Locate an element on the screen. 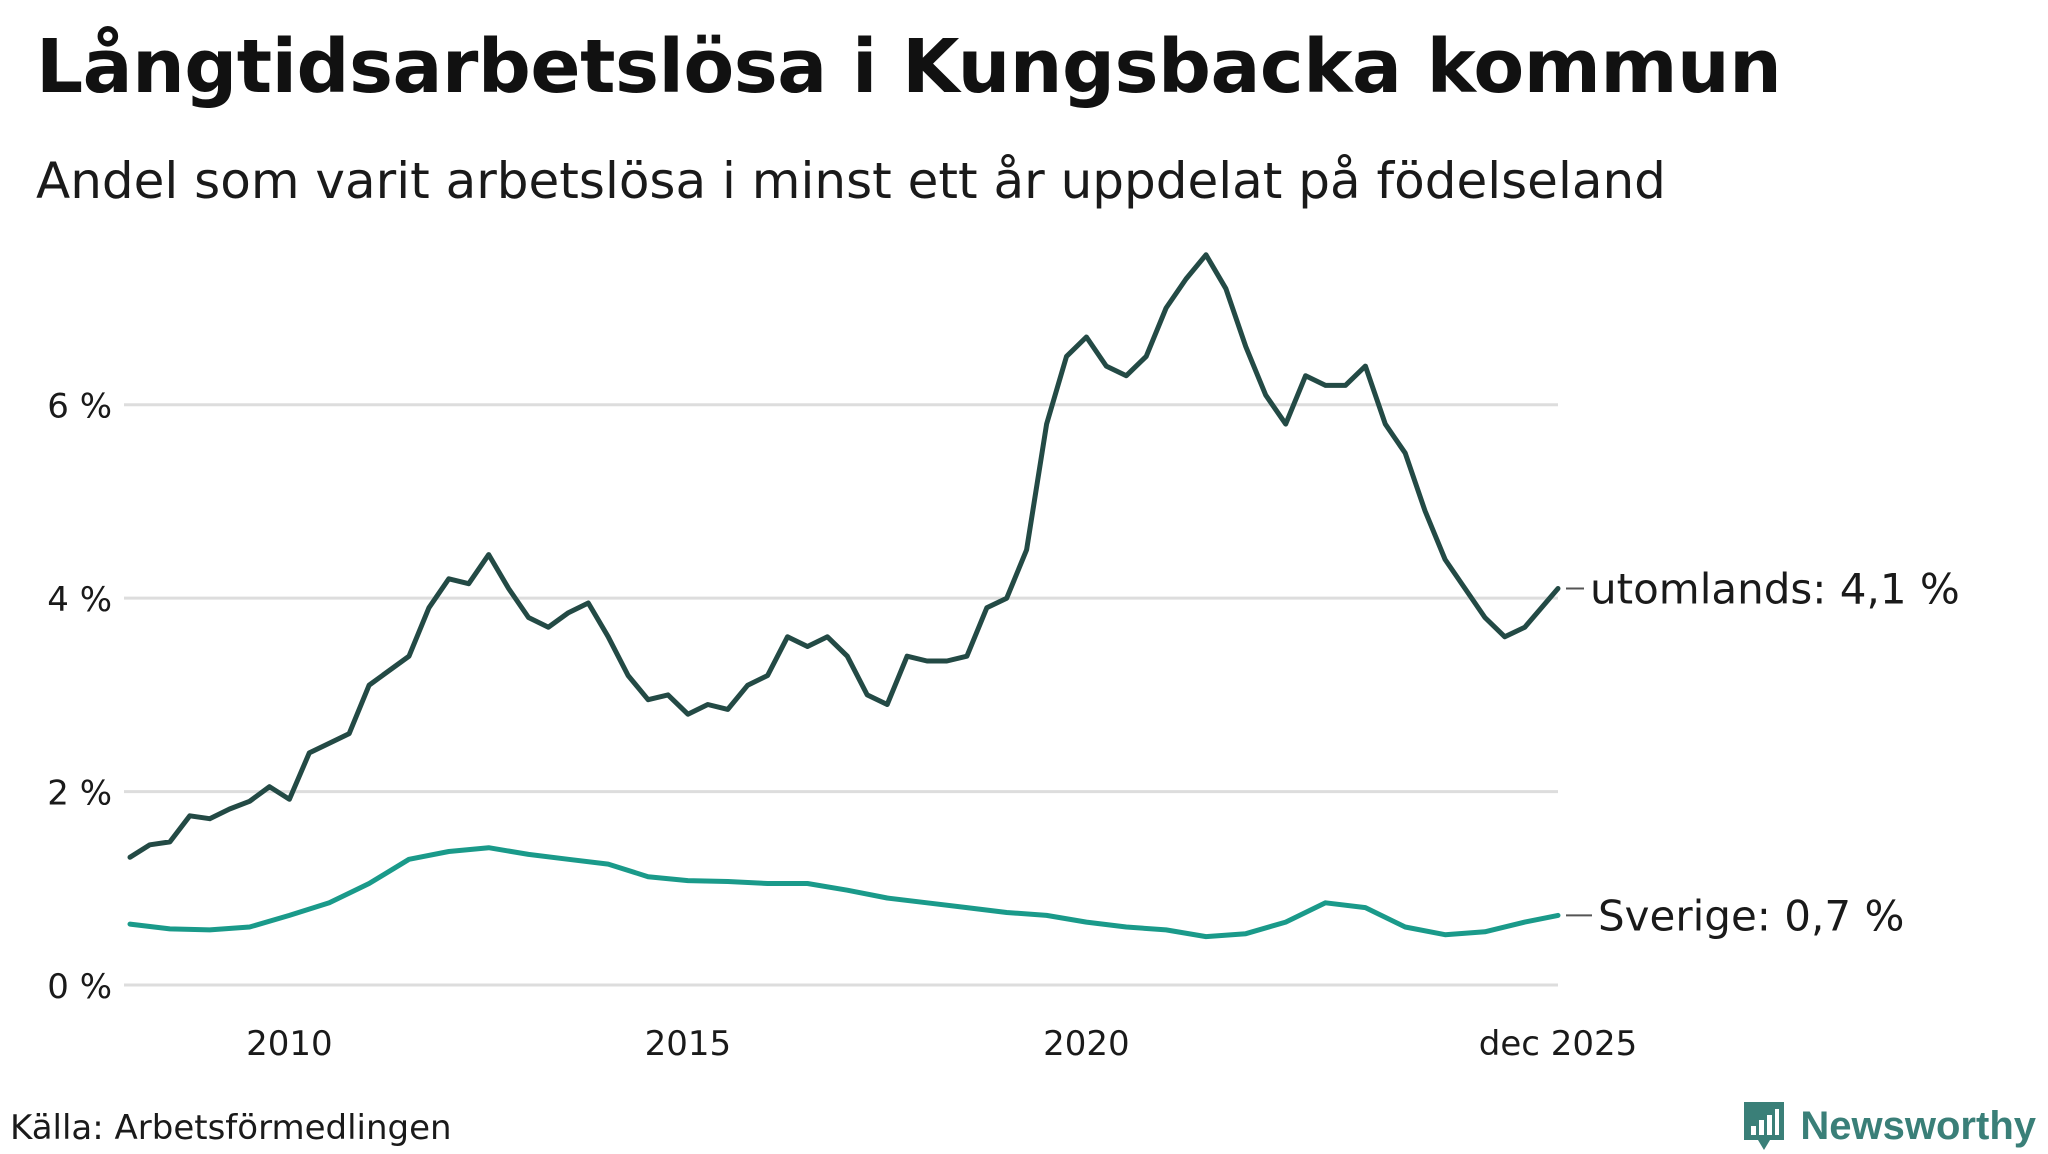 The image size is (2048, 1154). x-tick-label: 2020 is located at coordinates (1086, 1044).